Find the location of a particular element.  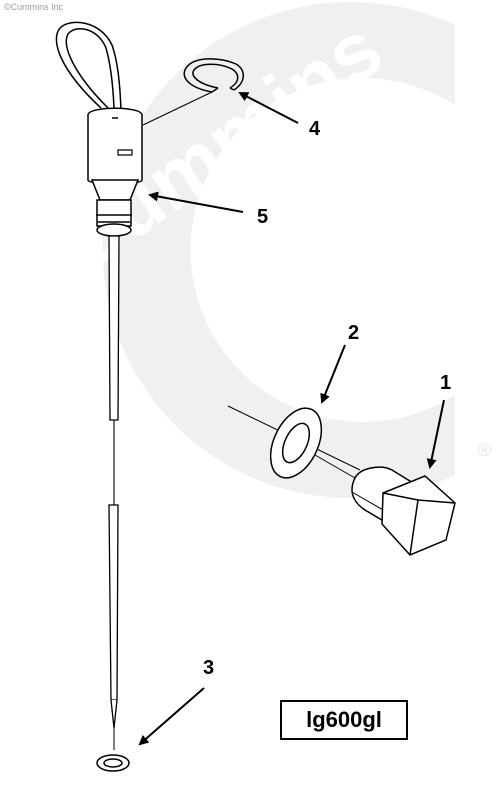

registered-mark: ® is located at coordinates (485, 450).